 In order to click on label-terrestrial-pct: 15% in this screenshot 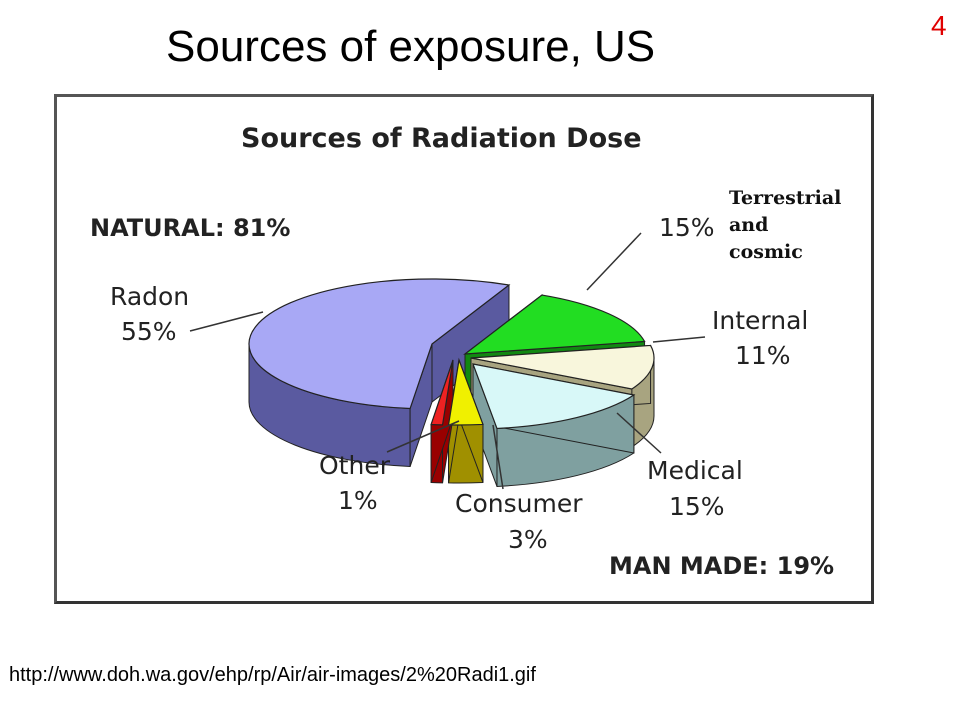, I will do `click(687, 227)`.